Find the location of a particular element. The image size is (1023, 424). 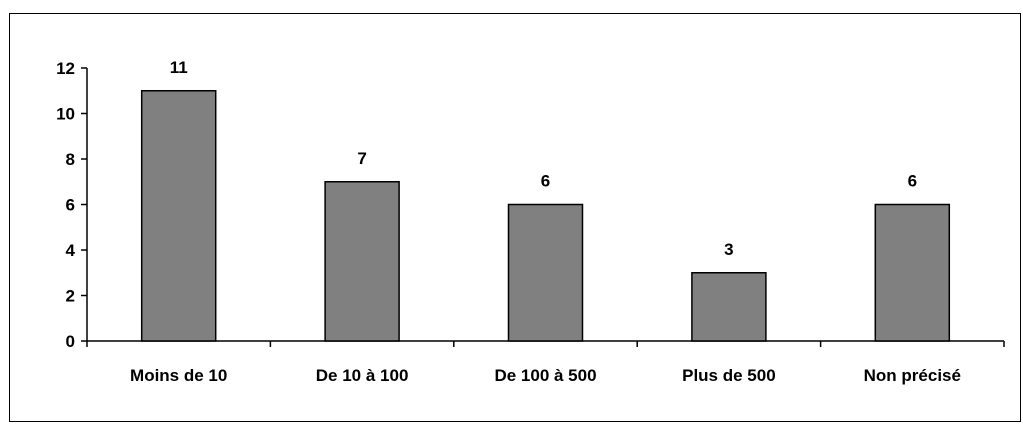

y-tick-label: 2 is located at coordinates (70, 296).